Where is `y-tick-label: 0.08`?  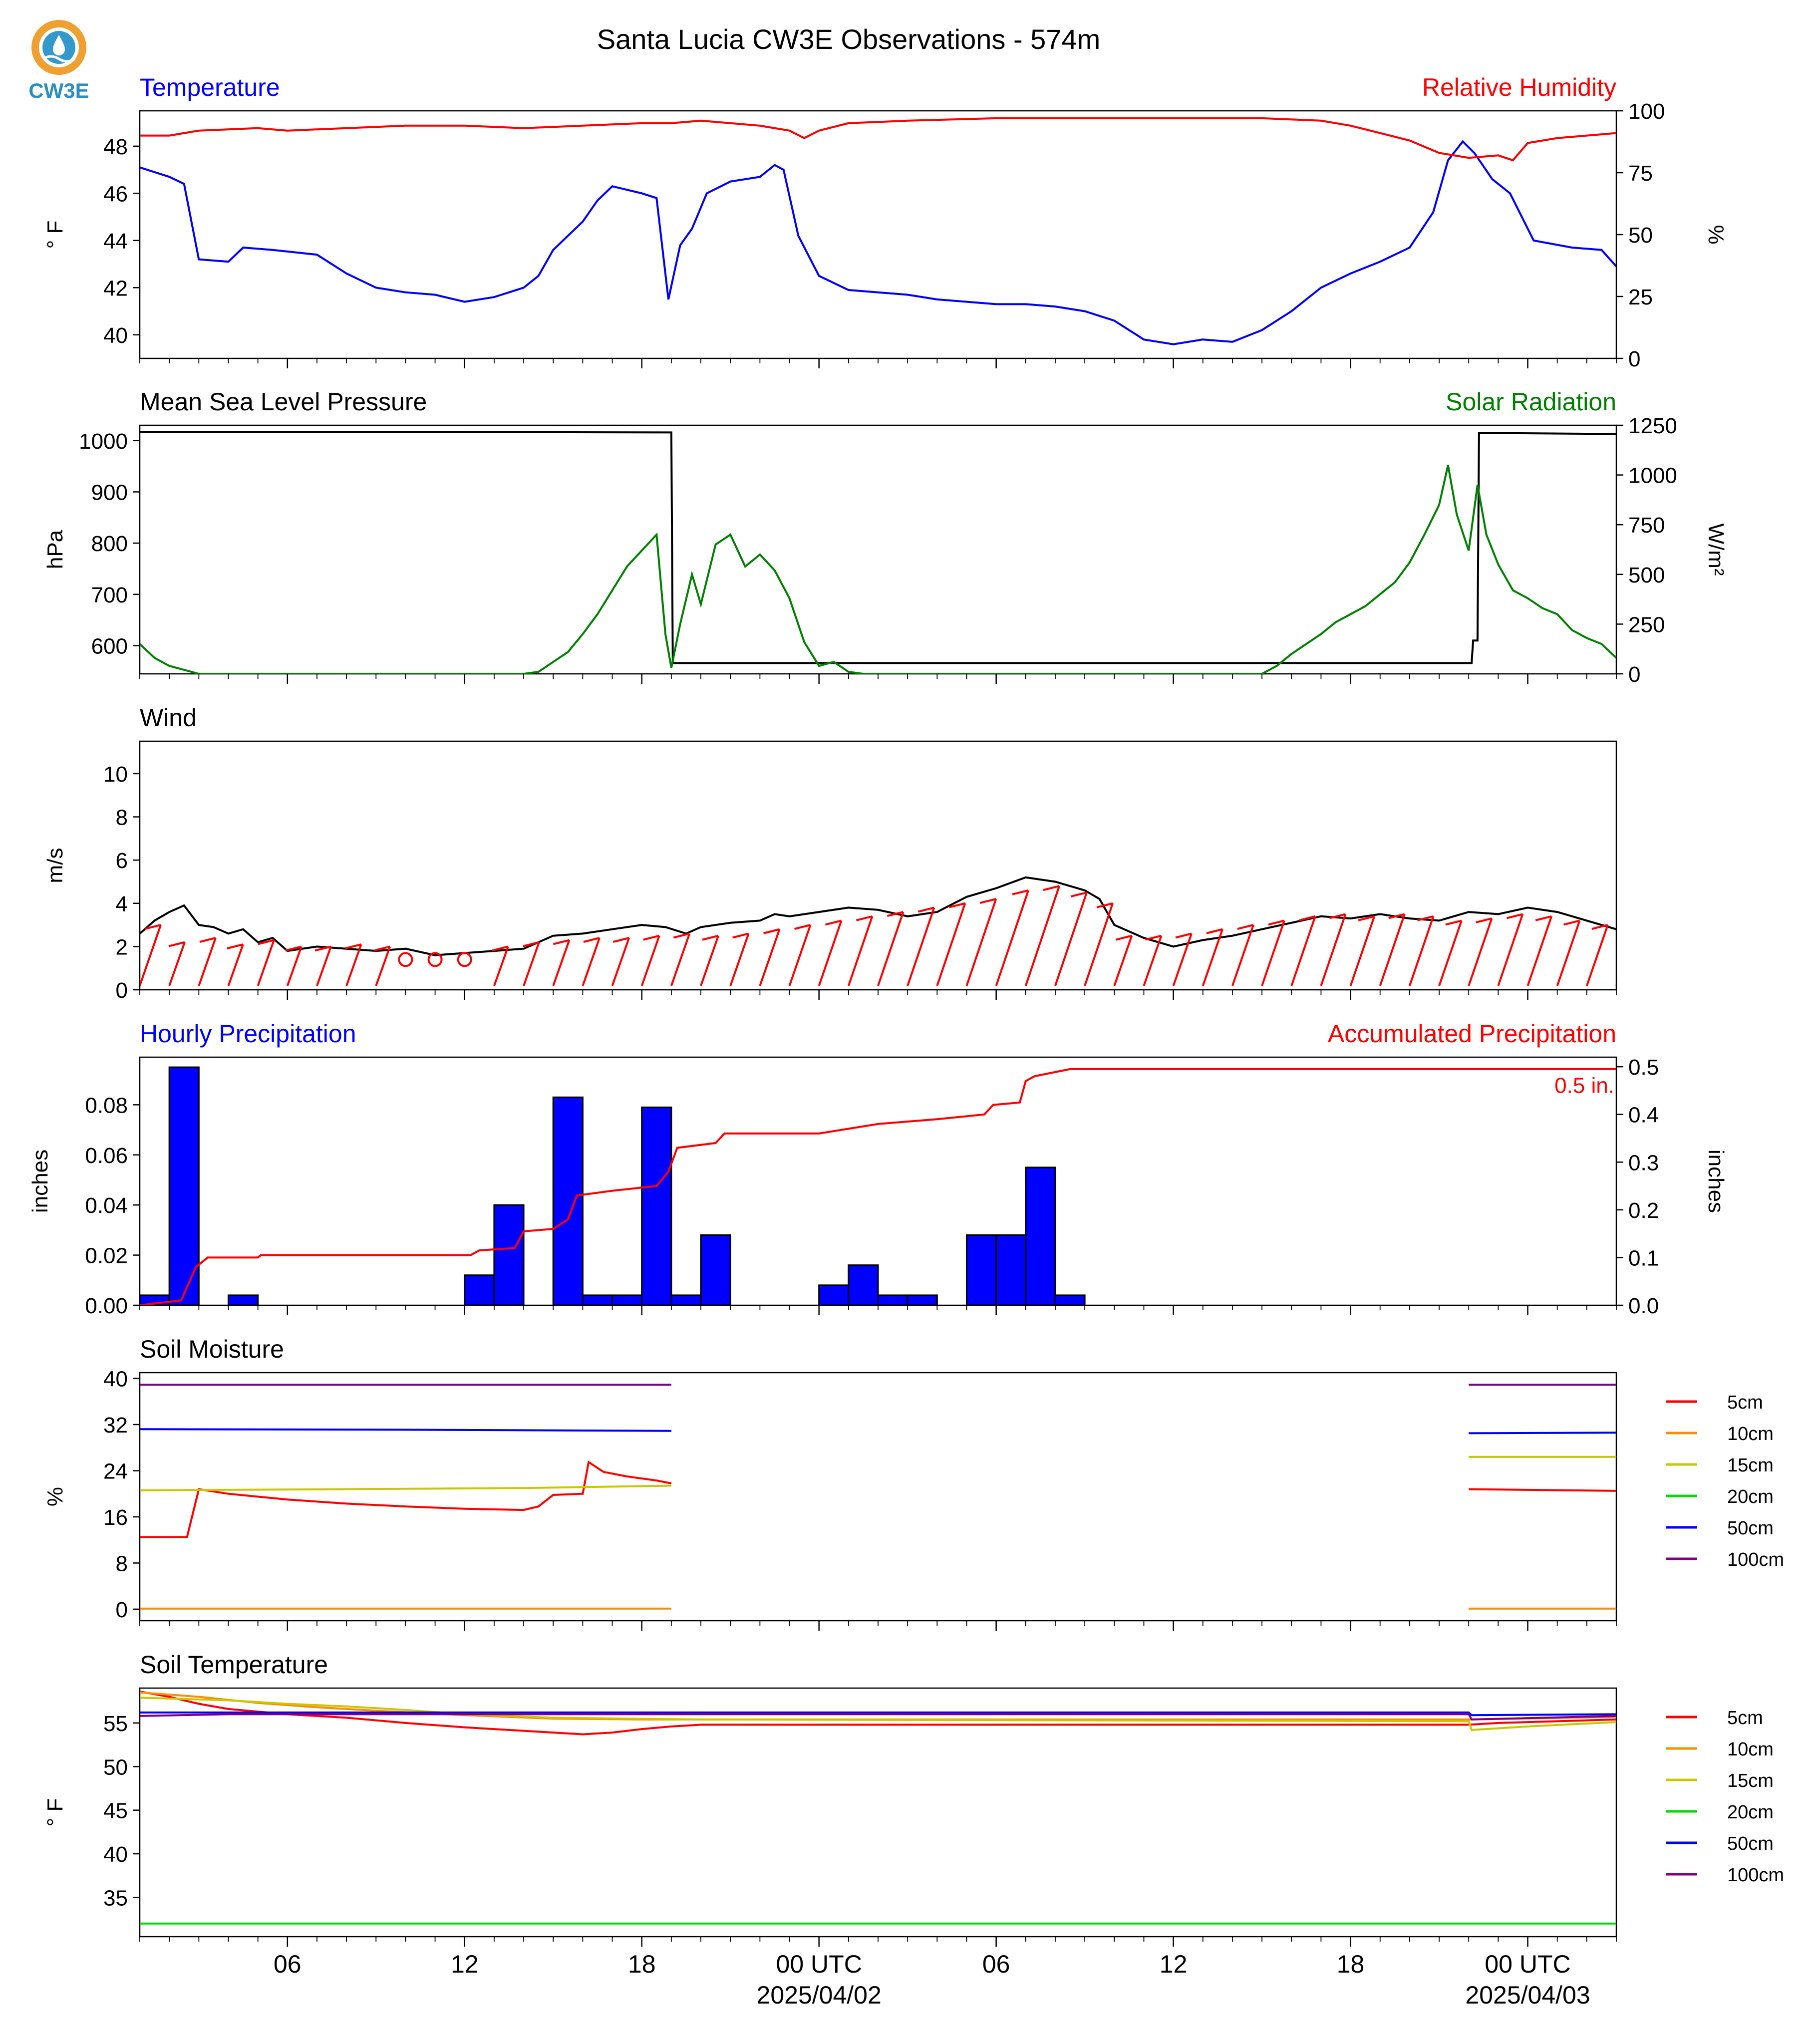 y-tick-label: 0.08 is located at coordinates (106, 1105).